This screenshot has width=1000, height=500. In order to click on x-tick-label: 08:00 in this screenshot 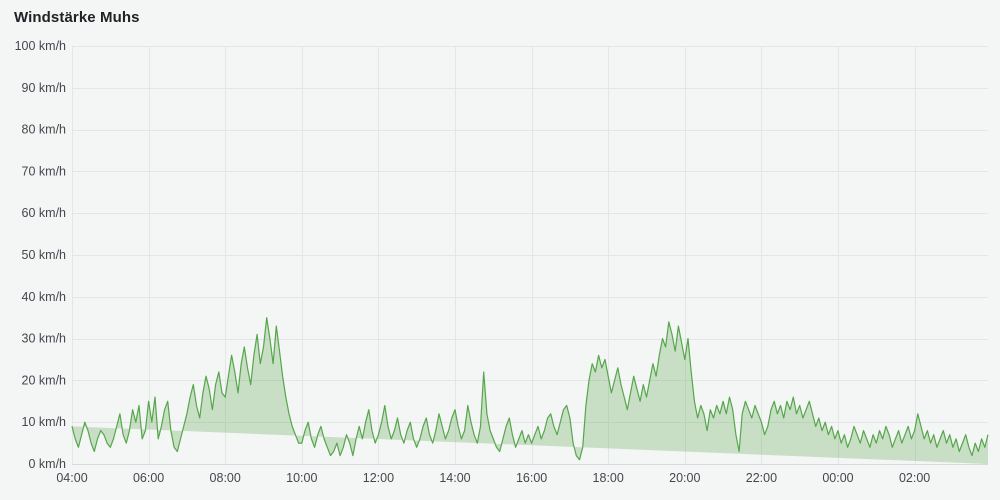, I will do `click(225, 478)`.